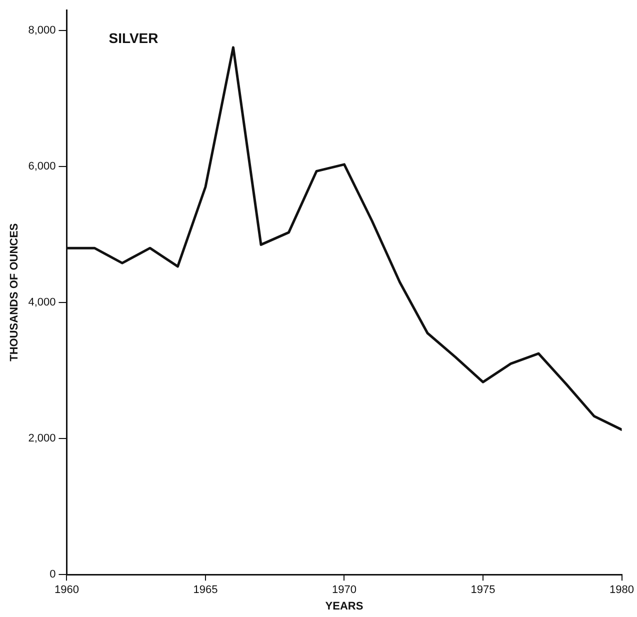  Describe the element at coordinates (344, 606) in the screenshot. I see `x-axis-title: YEARS` at that location.